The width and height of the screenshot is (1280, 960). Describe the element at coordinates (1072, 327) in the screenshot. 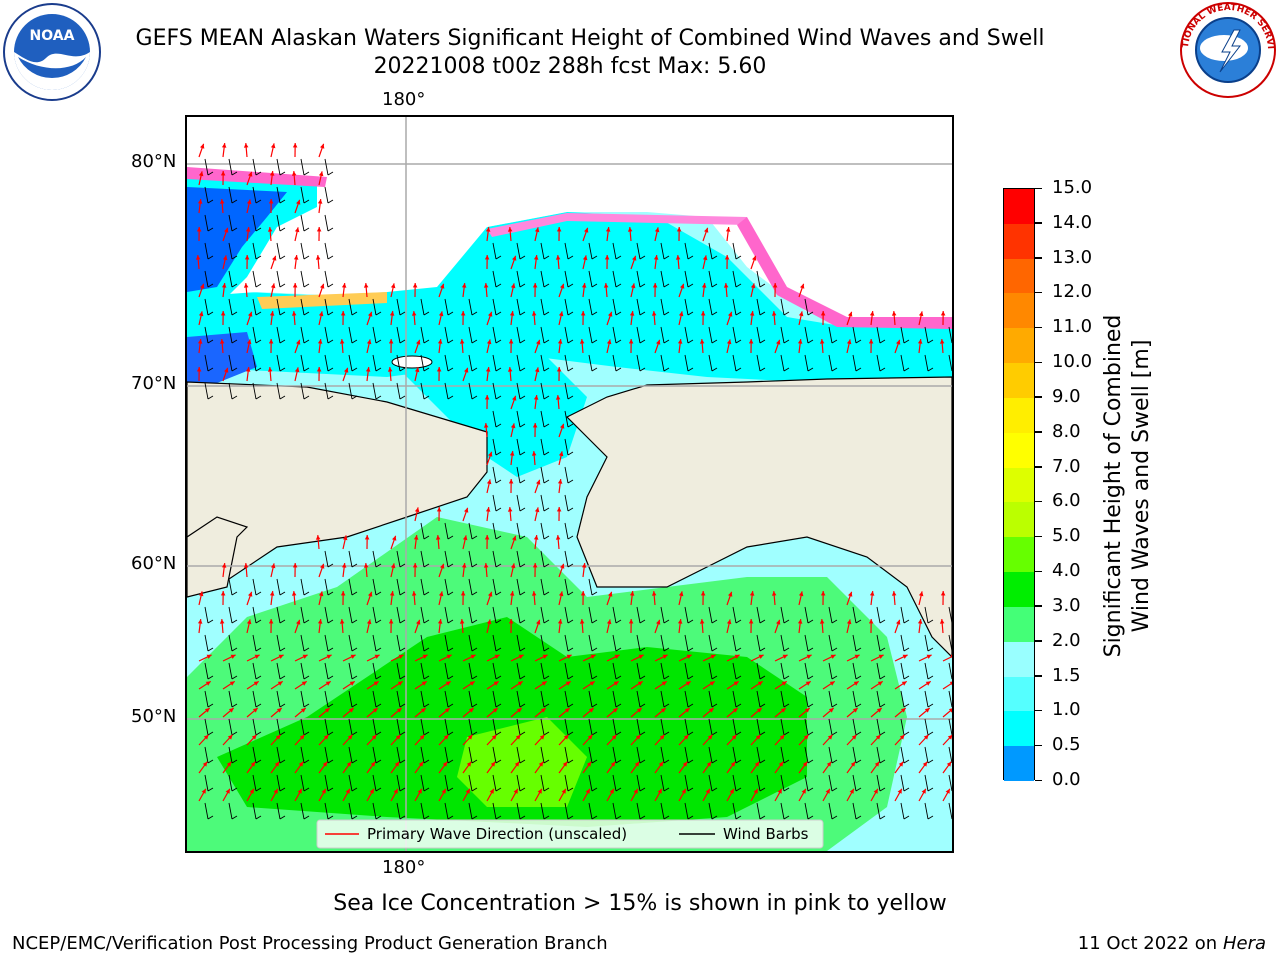

I see `colorbar-tick-label: 11.0` at that location.